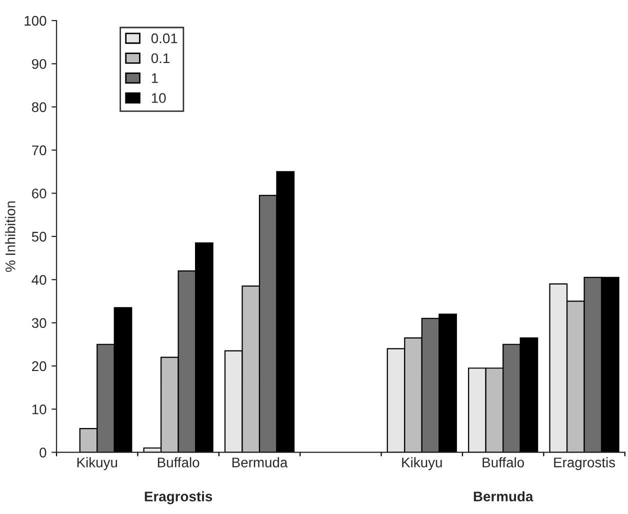 The width and height of the screenshot is (628, 514). What do you see at coordinates (39, 409) in the screenshot?
I see `y-tick-label: 10` at bounding box center [39, 409].